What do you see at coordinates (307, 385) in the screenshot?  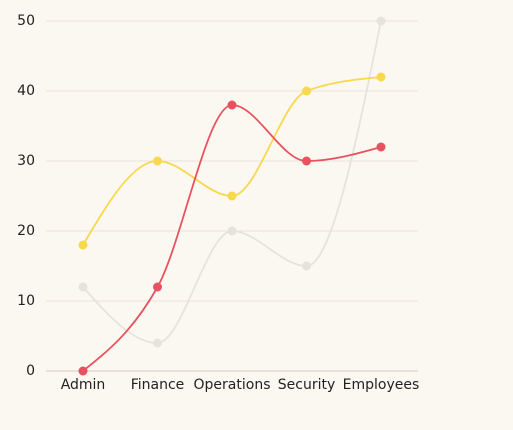 I see `x-tick-label: Security` at bounding box center [307, 385].